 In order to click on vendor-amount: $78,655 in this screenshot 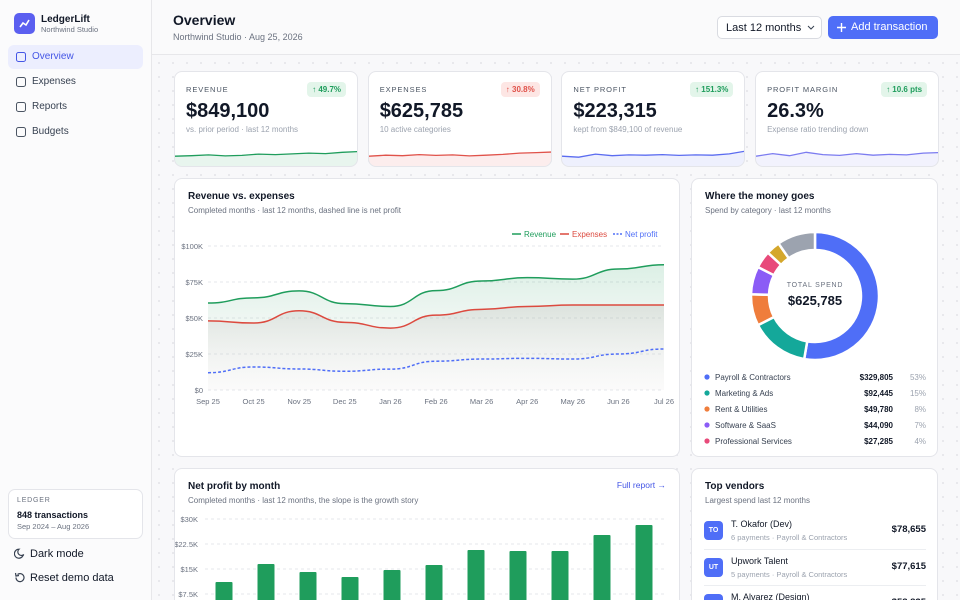, I will do `click(908, 529)`.